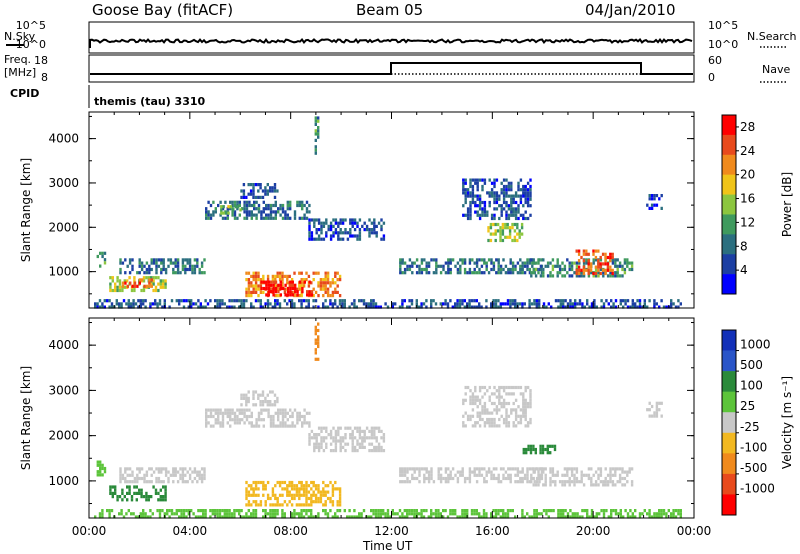 Image resolution: width=800 pixels, height=554 pixels. Describe the element at coordinates (593, 531) in the screenshot. I see `x-tick-label: 20:00` at that location.